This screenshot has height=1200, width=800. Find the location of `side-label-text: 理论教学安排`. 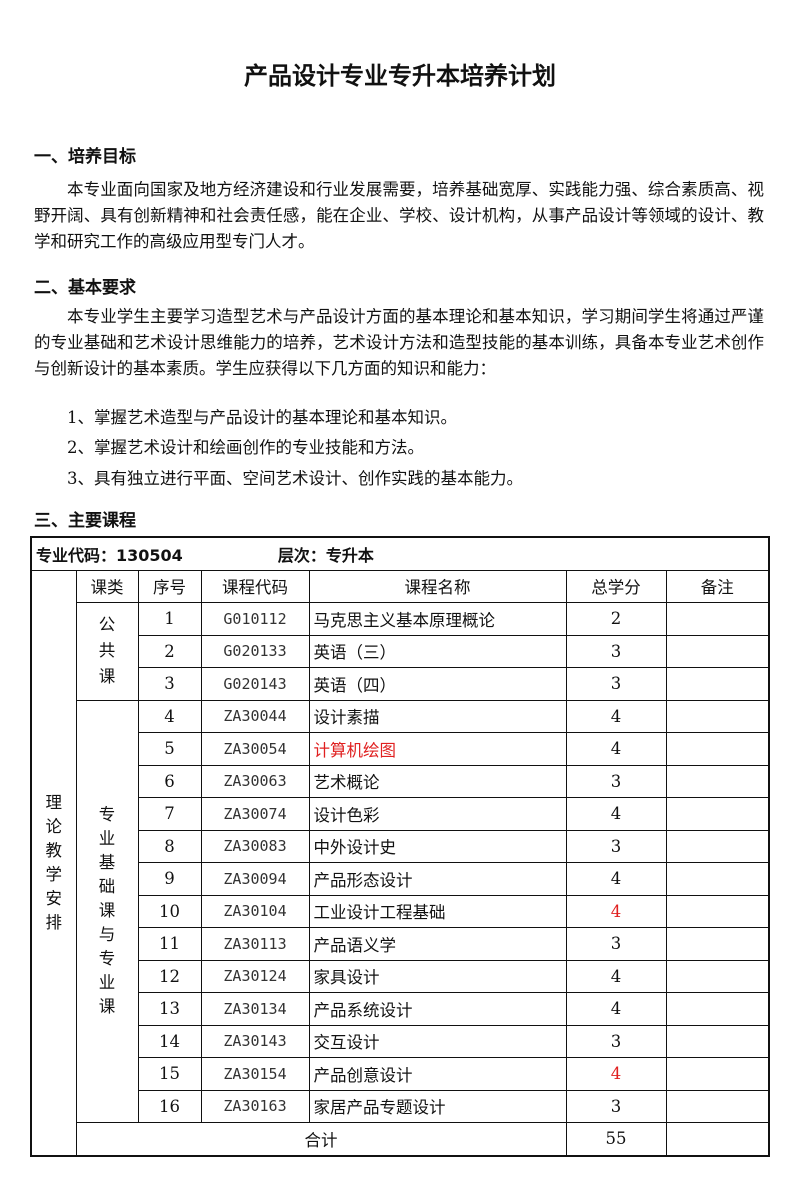

side-label-text: 理论教学安排 is located at coordinates (54, 862).